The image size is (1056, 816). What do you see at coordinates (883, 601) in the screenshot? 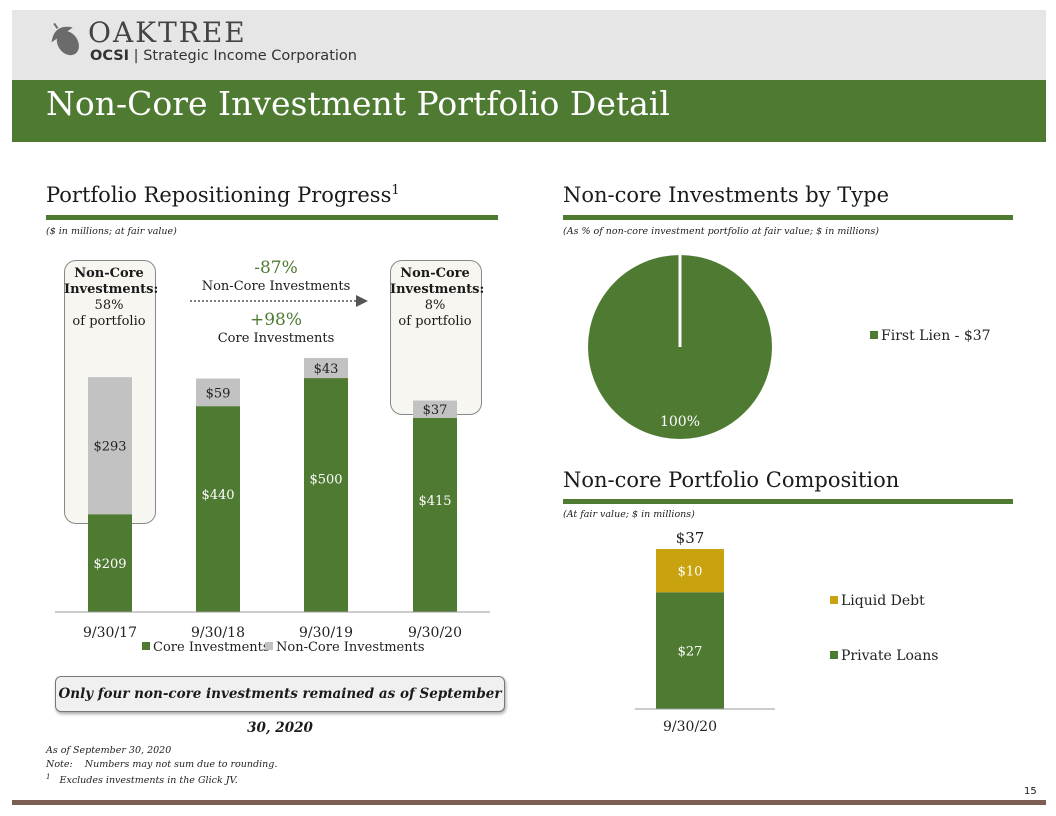
I see `comp-legend-label-1: Liquid Debt` at bounding box center [883, 601].